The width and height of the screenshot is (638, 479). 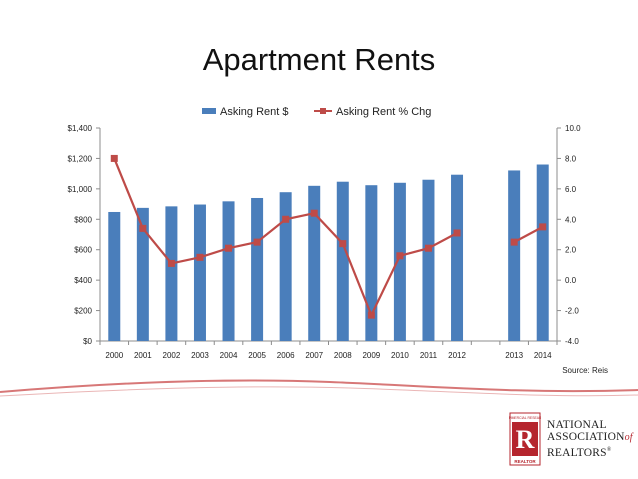 I want to click on y-right-tick-label: -4.0, so click(x=572, y=341).